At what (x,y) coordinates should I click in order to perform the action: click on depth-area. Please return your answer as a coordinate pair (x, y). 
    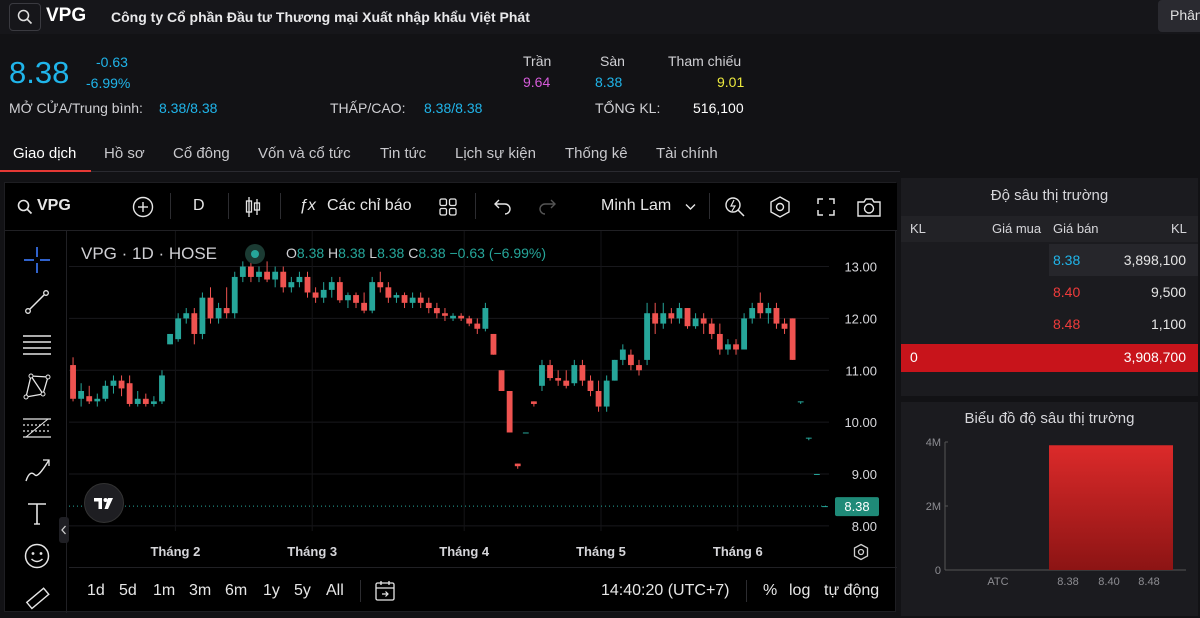
    Looking at the image, I should click on (1111, 507).